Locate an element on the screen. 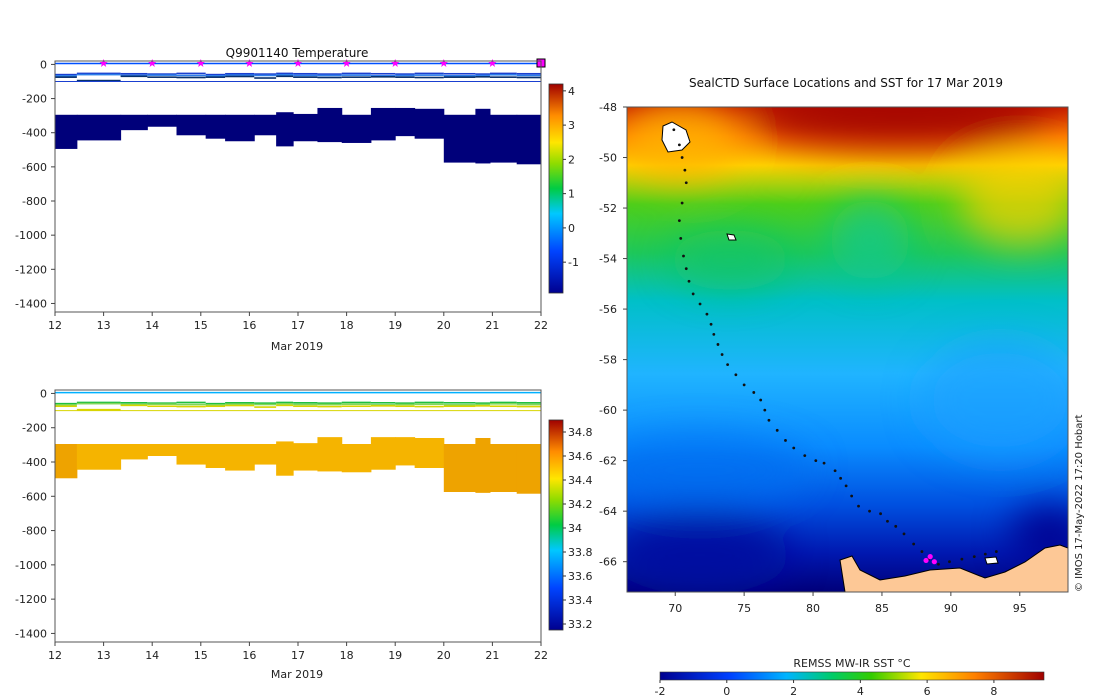  salinity-xlabel: Mar 2019 is located at coordinates (297, 674).